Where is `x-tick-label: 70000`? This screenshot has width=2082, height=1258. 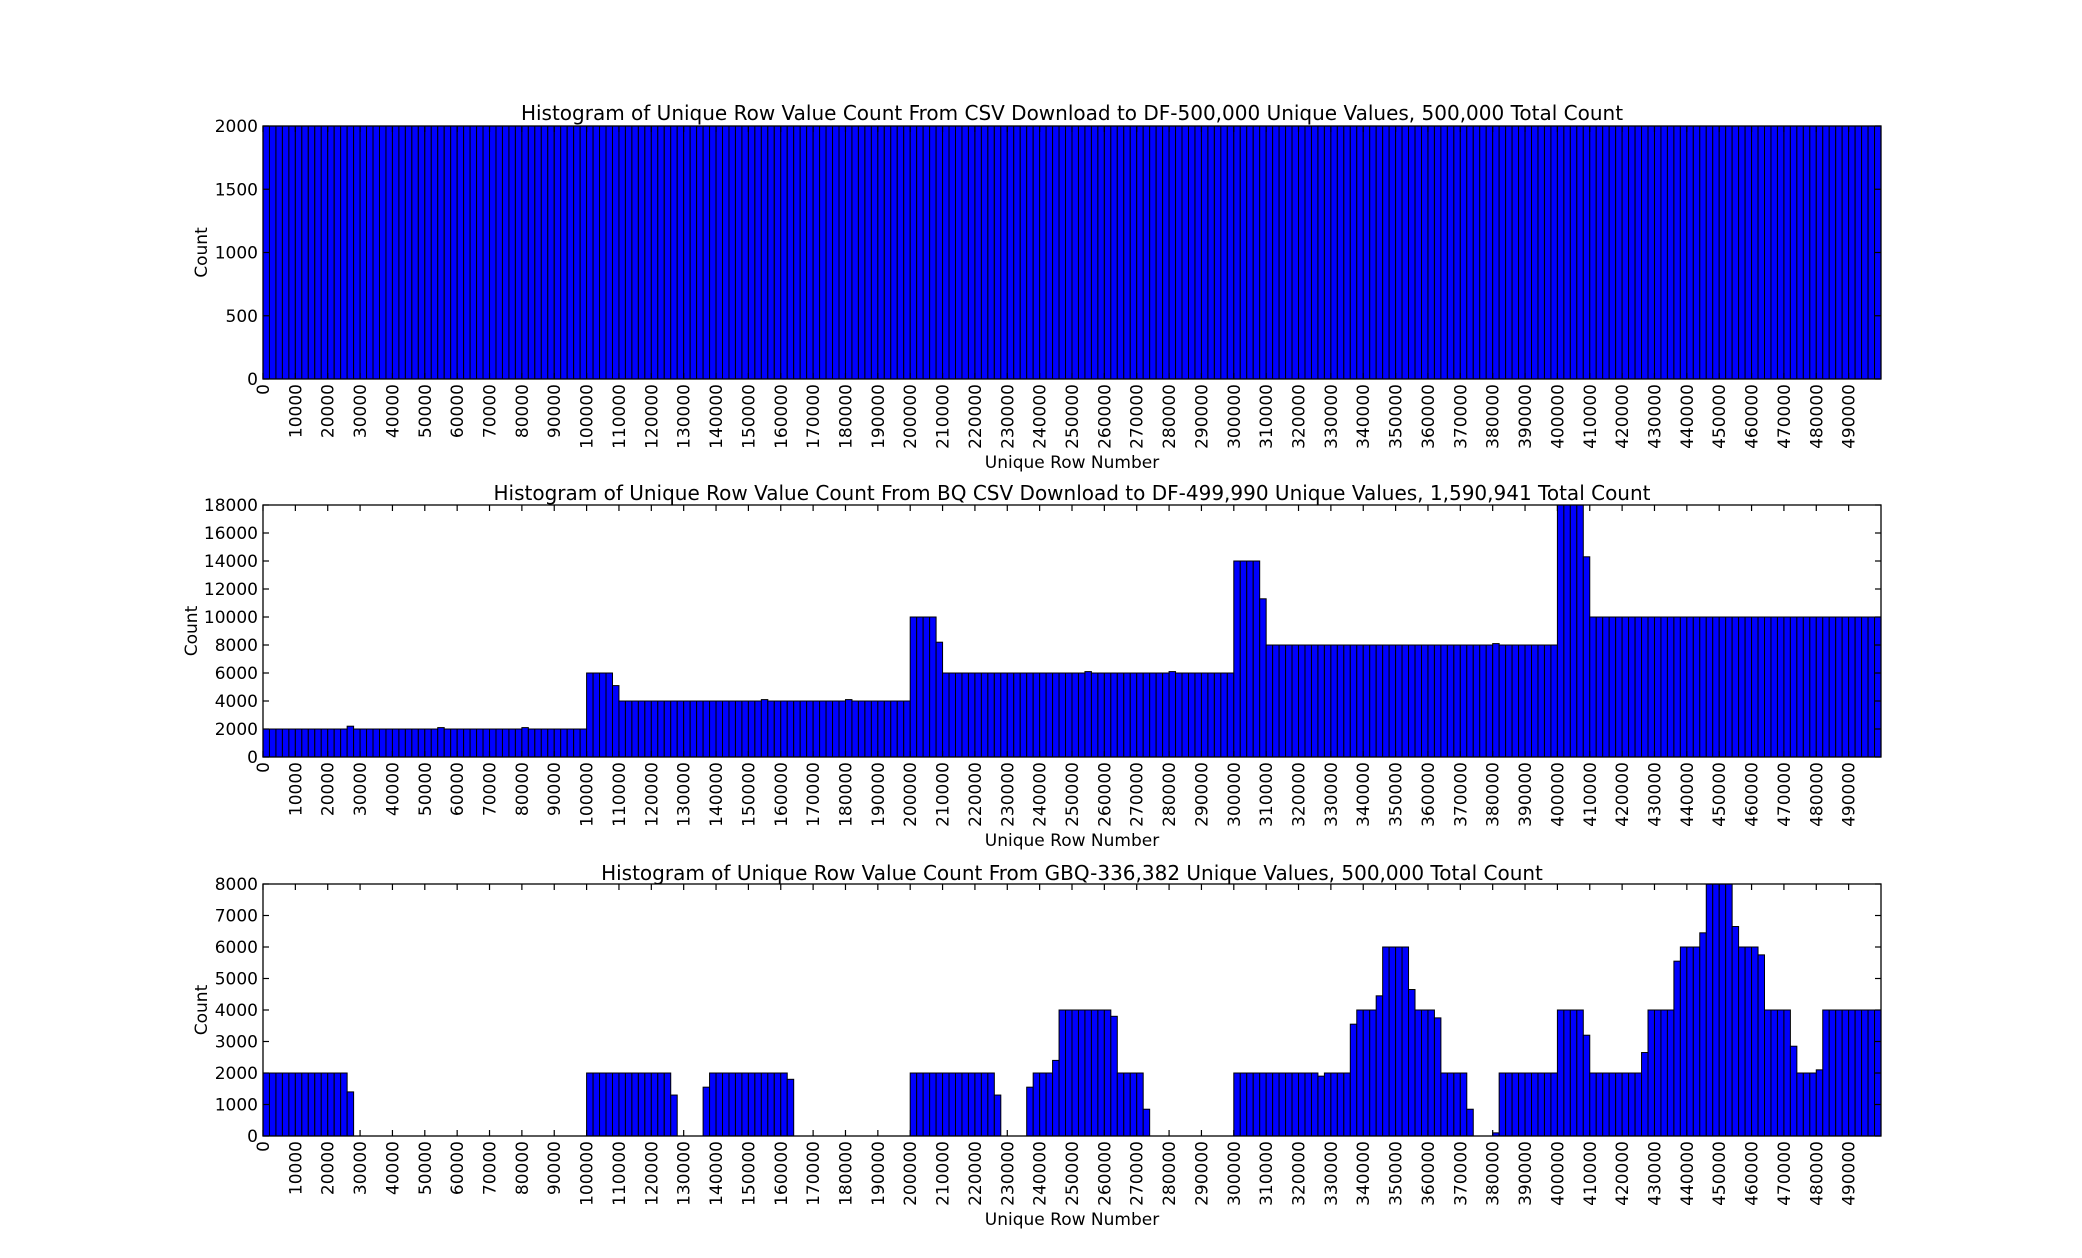
x-tick-label: 70000 is located at coordinates (491, 411).